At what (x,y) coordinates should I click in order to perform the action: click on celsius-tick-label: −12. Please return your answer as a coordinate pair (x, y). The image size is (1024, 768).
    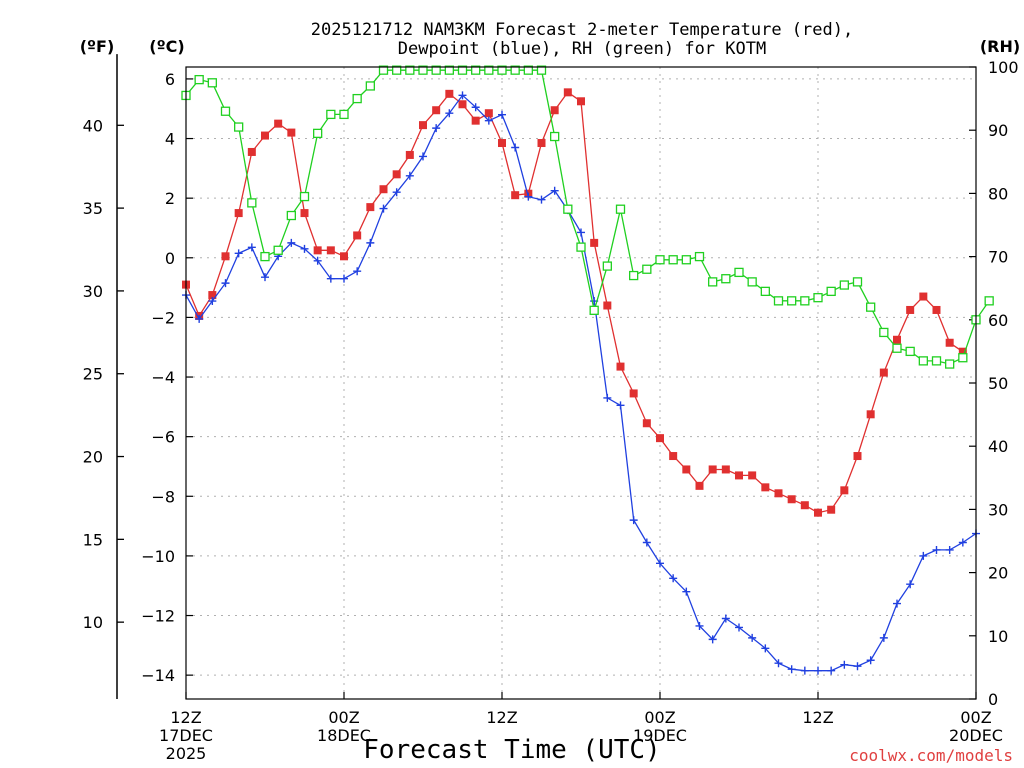
    Looking at the image, I should click on (158, 616).